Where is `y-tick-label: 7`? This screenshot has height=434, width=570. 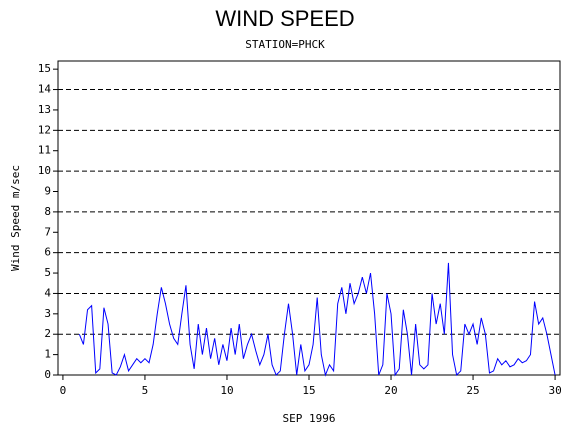
y-tick-label: 7 is located at coordinates (47, 231).